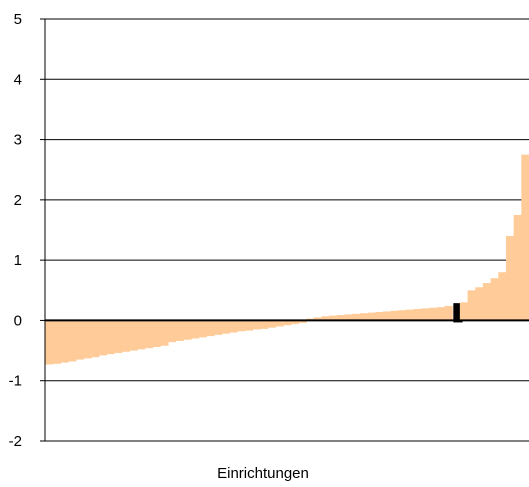 The image size is (529, 487). I want to click on y-tick-label: -1, so click(15, 381).